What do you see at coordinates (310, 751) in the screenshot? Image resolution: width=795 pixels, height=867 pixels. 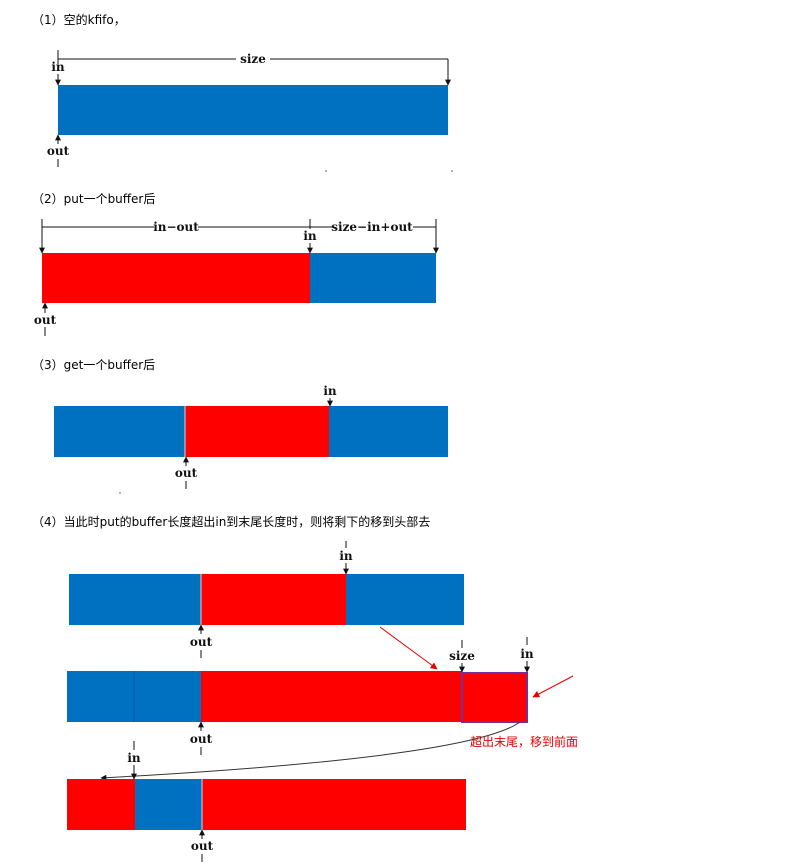 I see `wrap-around-arrow` at bounding box center [310, 751].